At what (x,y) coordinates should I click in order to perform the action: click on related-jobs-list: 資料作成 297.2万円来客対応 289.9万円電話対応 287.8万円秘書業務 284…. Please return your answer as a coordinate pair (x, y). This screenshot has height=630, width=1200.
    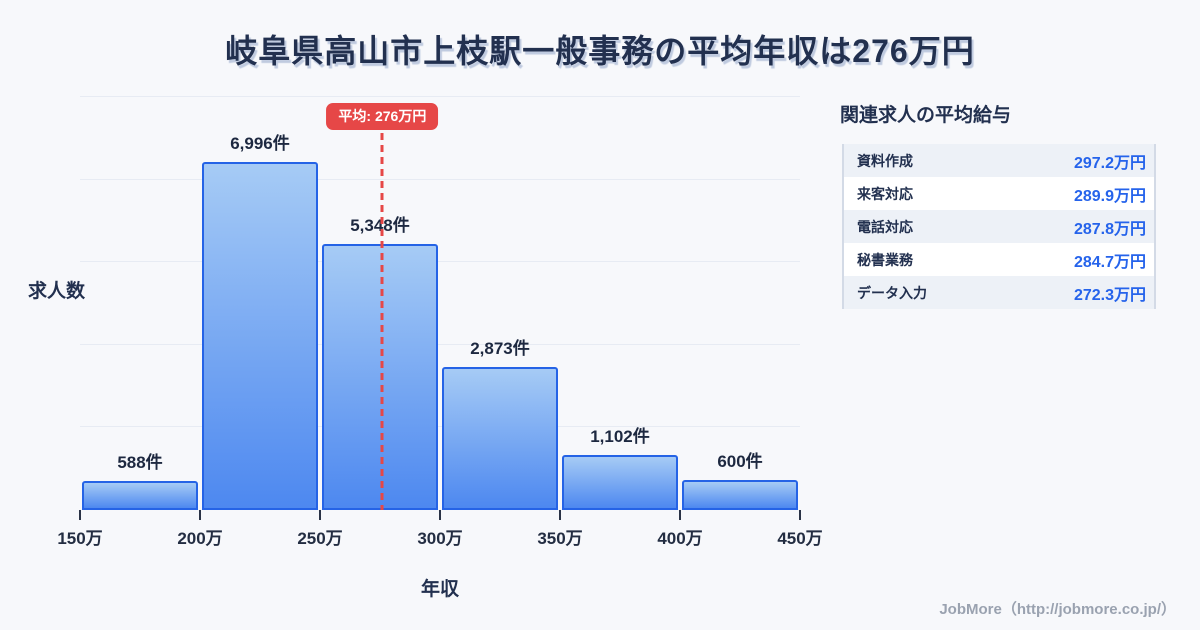
    Looking at the image, I should click on (999, 226).